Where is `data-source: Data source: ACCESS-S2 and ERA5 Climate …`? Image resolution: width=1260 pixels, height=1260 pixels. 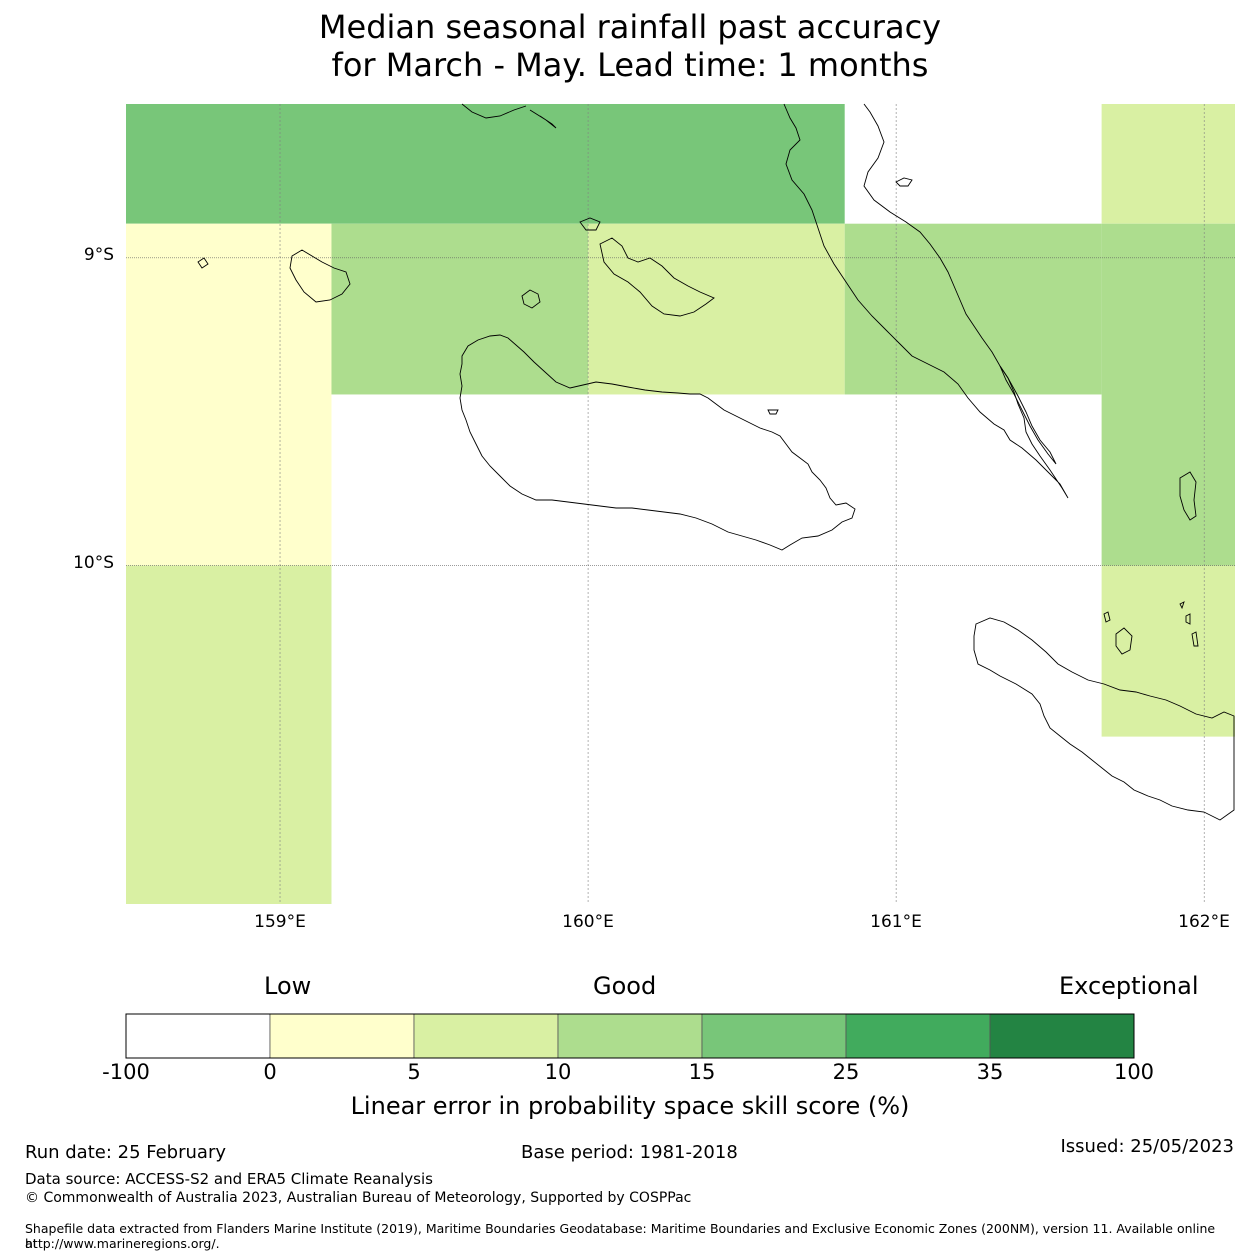 data-source: Data source: ACCESS-S2 and ERA5 Climate … is located at coordinates (229, 1179).